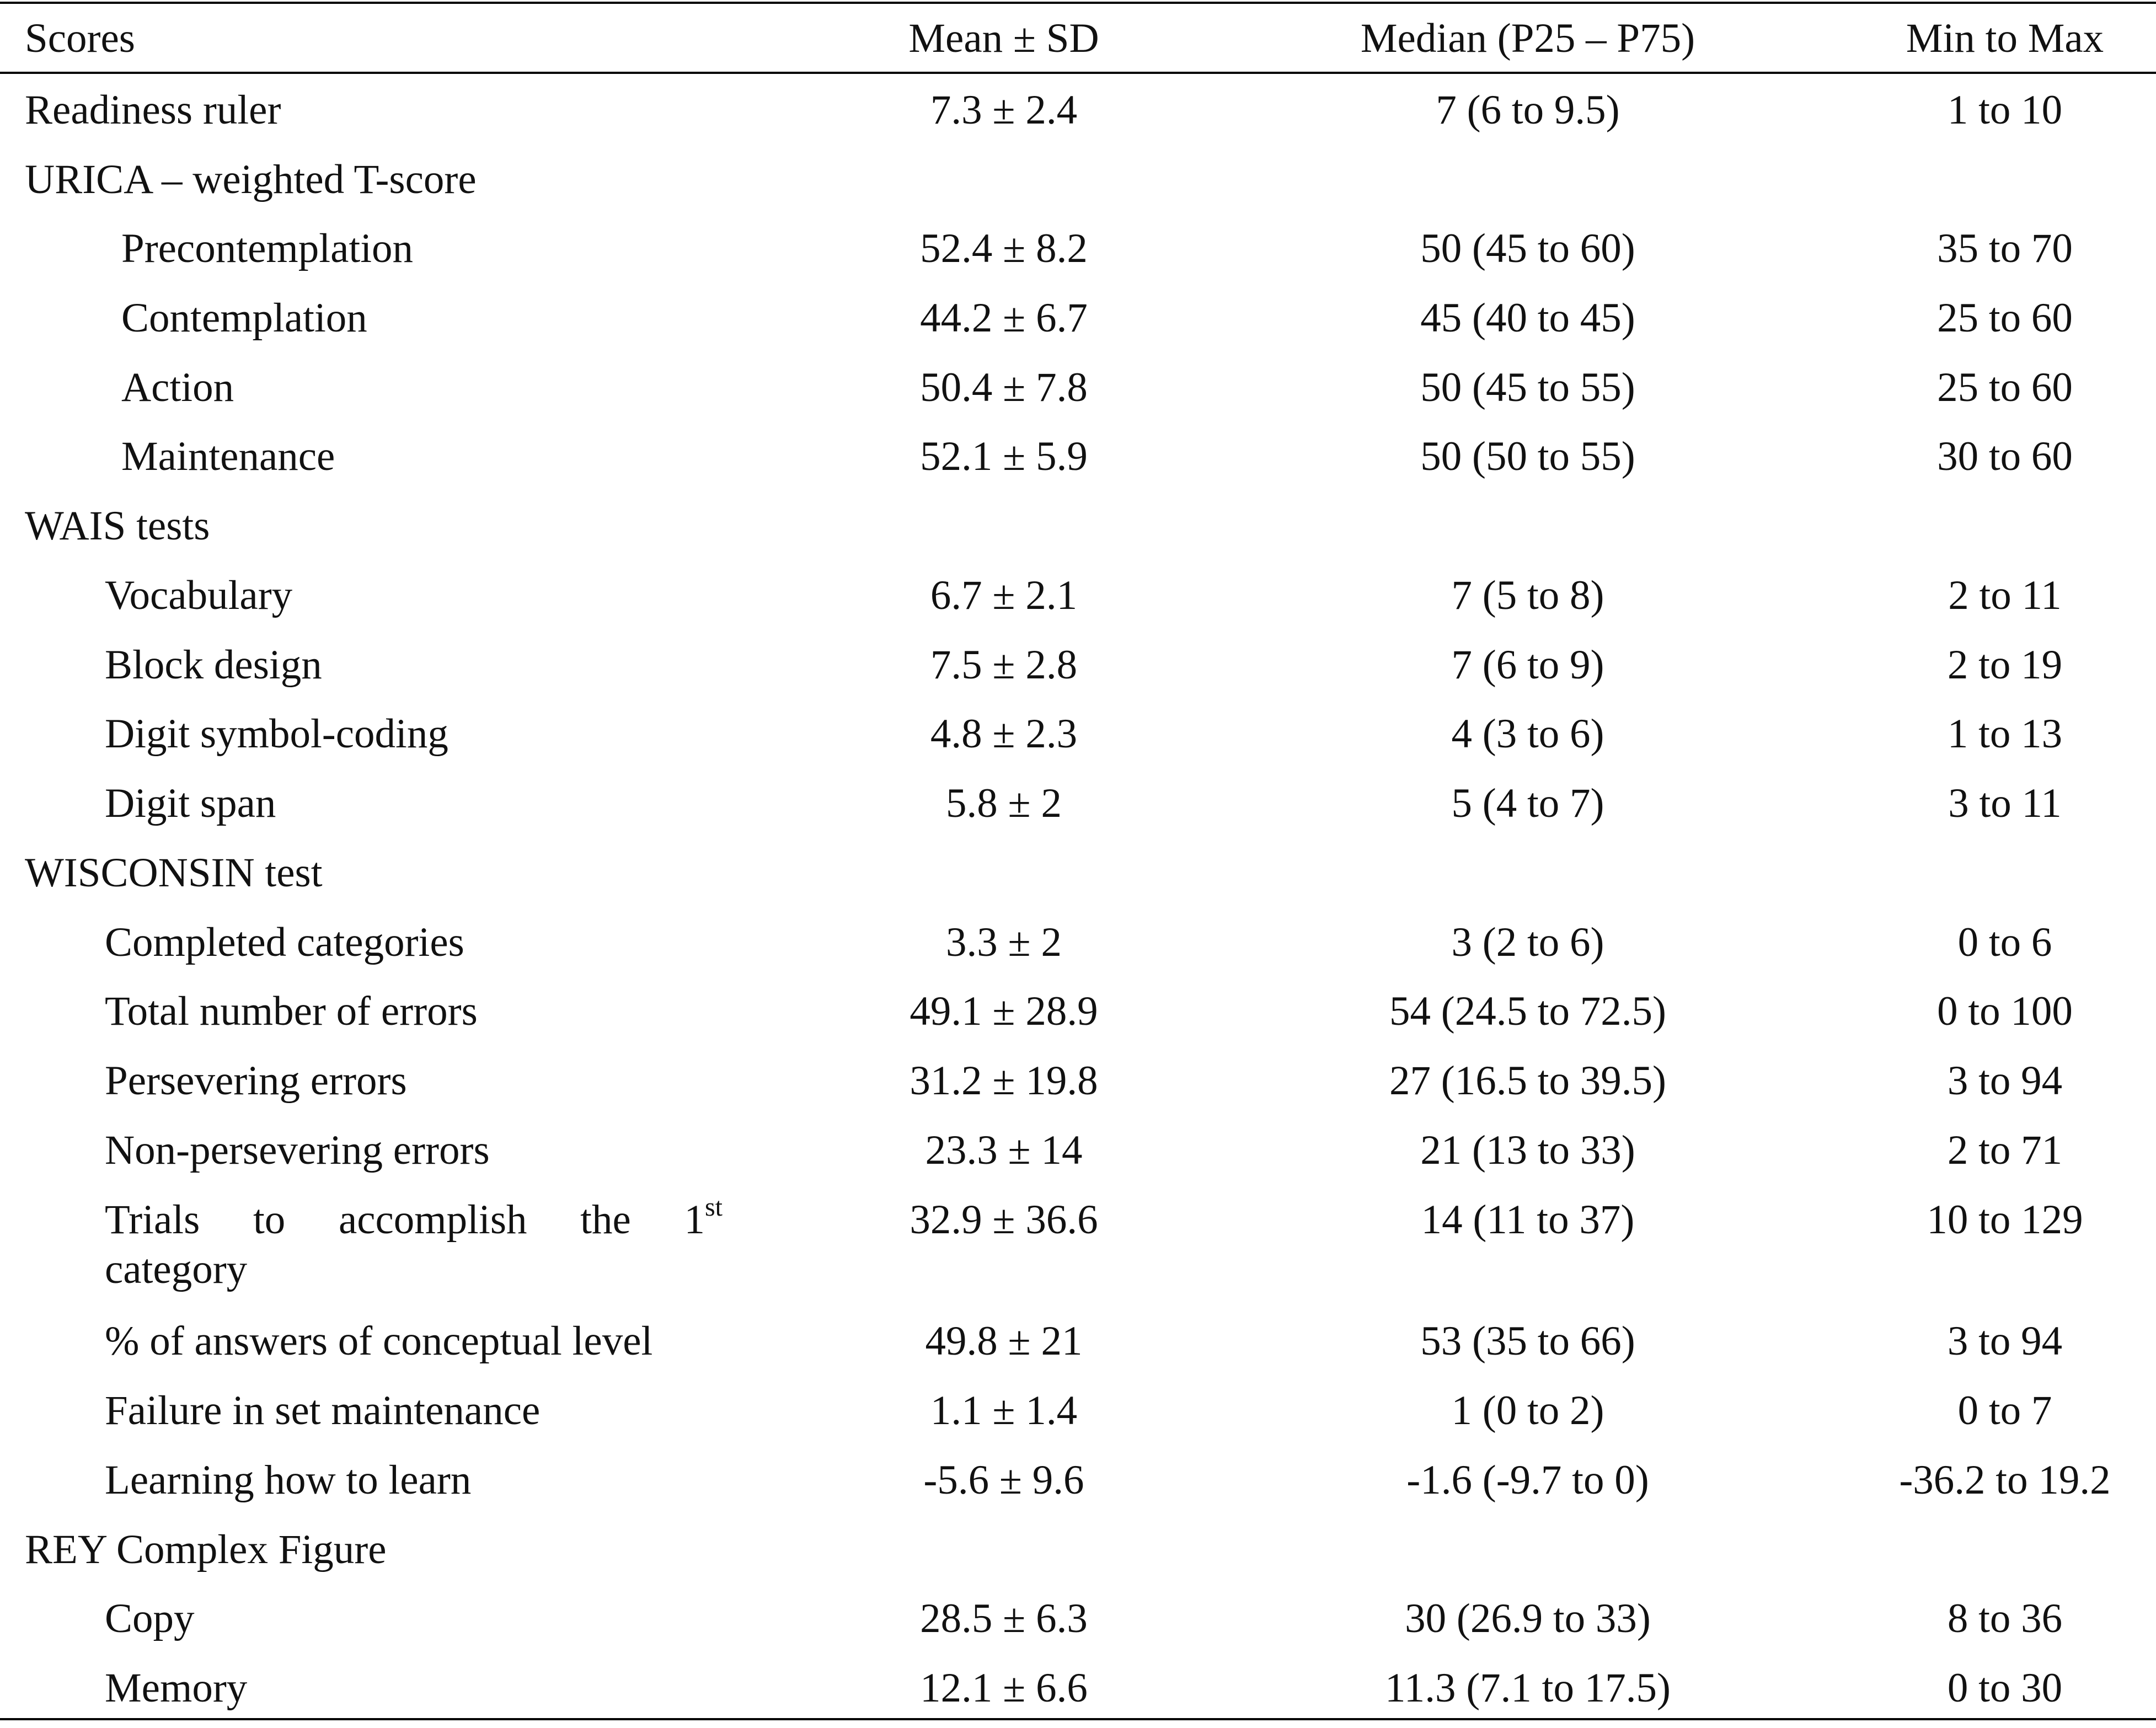 The height and width of the screenshot is (1728, 2156). What do you see at coordinates (2005, 803) in the screenshot?
I see `row-range: 3 to 11` at bounding box center [2005, 803].